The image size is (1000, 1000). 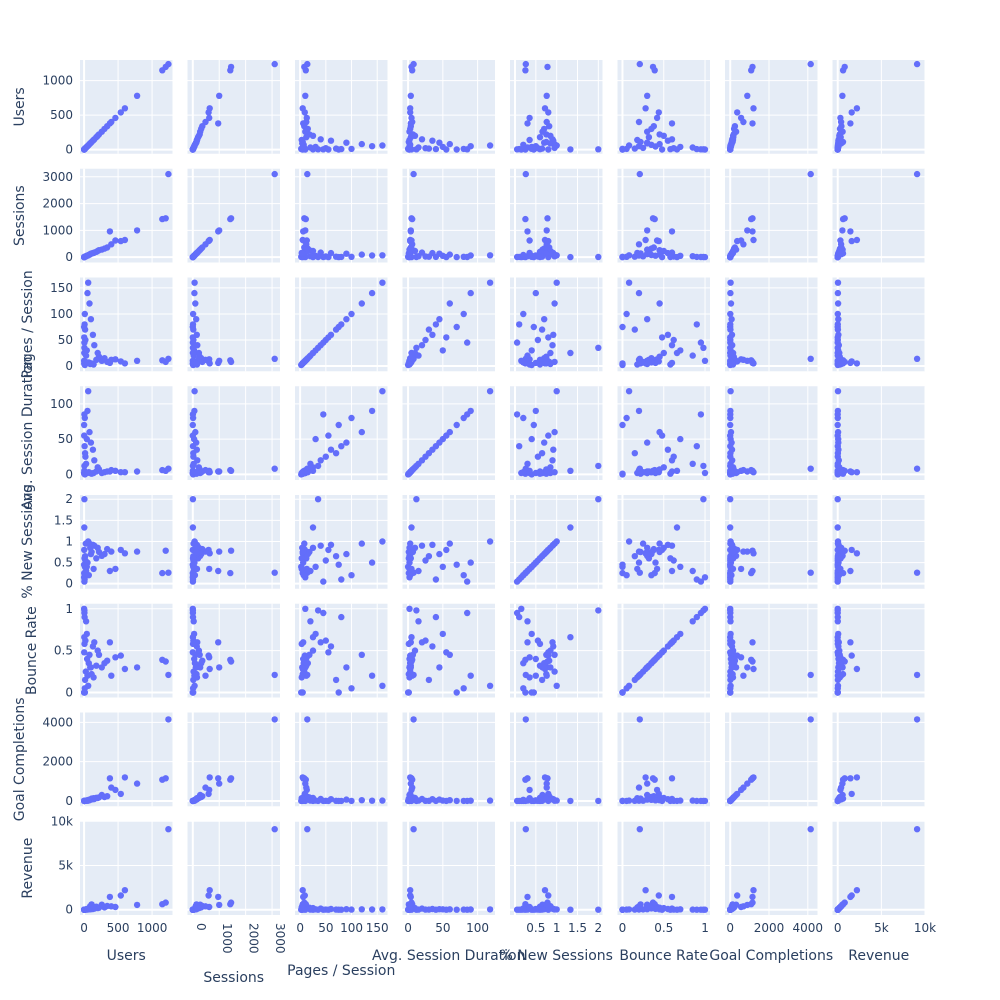 I want to click on cell-pages-session-vs--new-sessions, so click(x=556, y=324).